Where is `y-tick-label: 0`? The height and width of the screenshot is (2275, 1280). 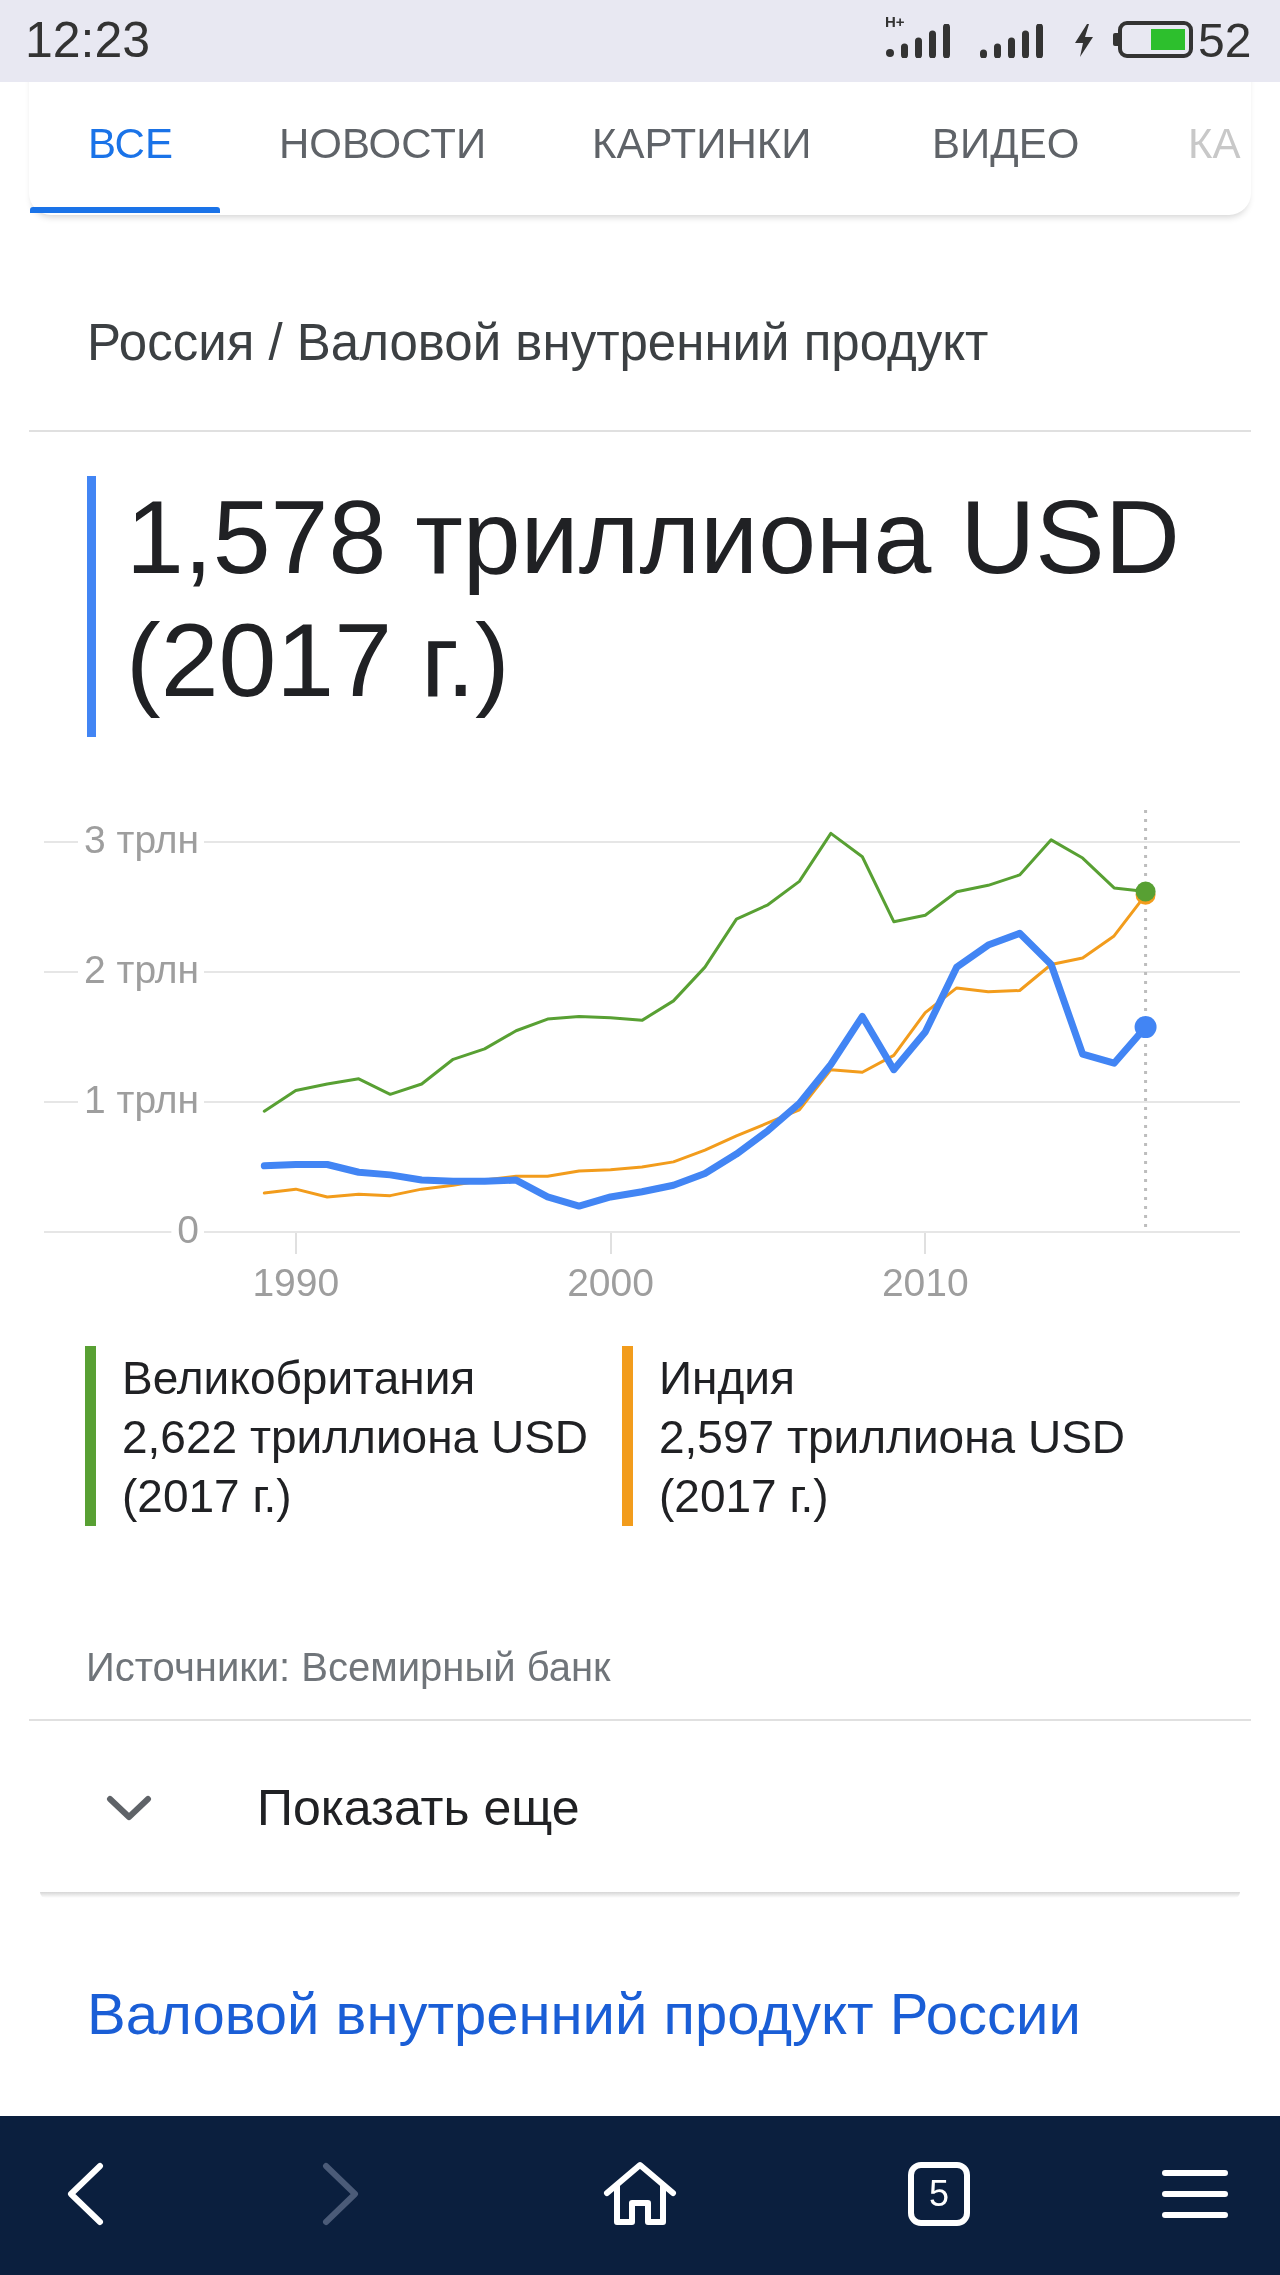 y-tick-label: 0 is located at coordinates (188, 1229).